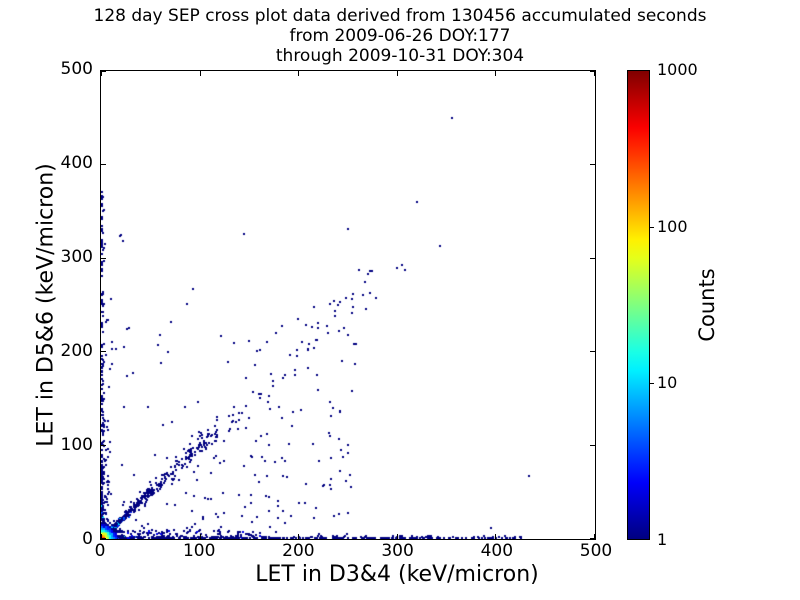  What do you see at coordinates (76, 351) in the screenshot?
I see `y-tick-label: 200` at bounding box center [76, 351].